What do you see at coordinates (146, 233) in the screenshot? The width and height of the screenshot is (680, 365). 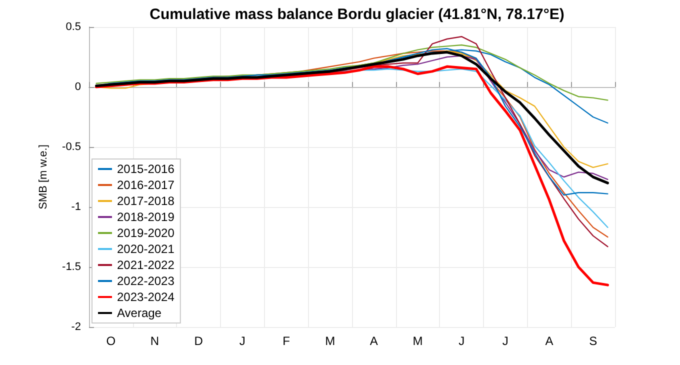 I see `legend-label: 2019-2020` at bounding box center [146, 233].